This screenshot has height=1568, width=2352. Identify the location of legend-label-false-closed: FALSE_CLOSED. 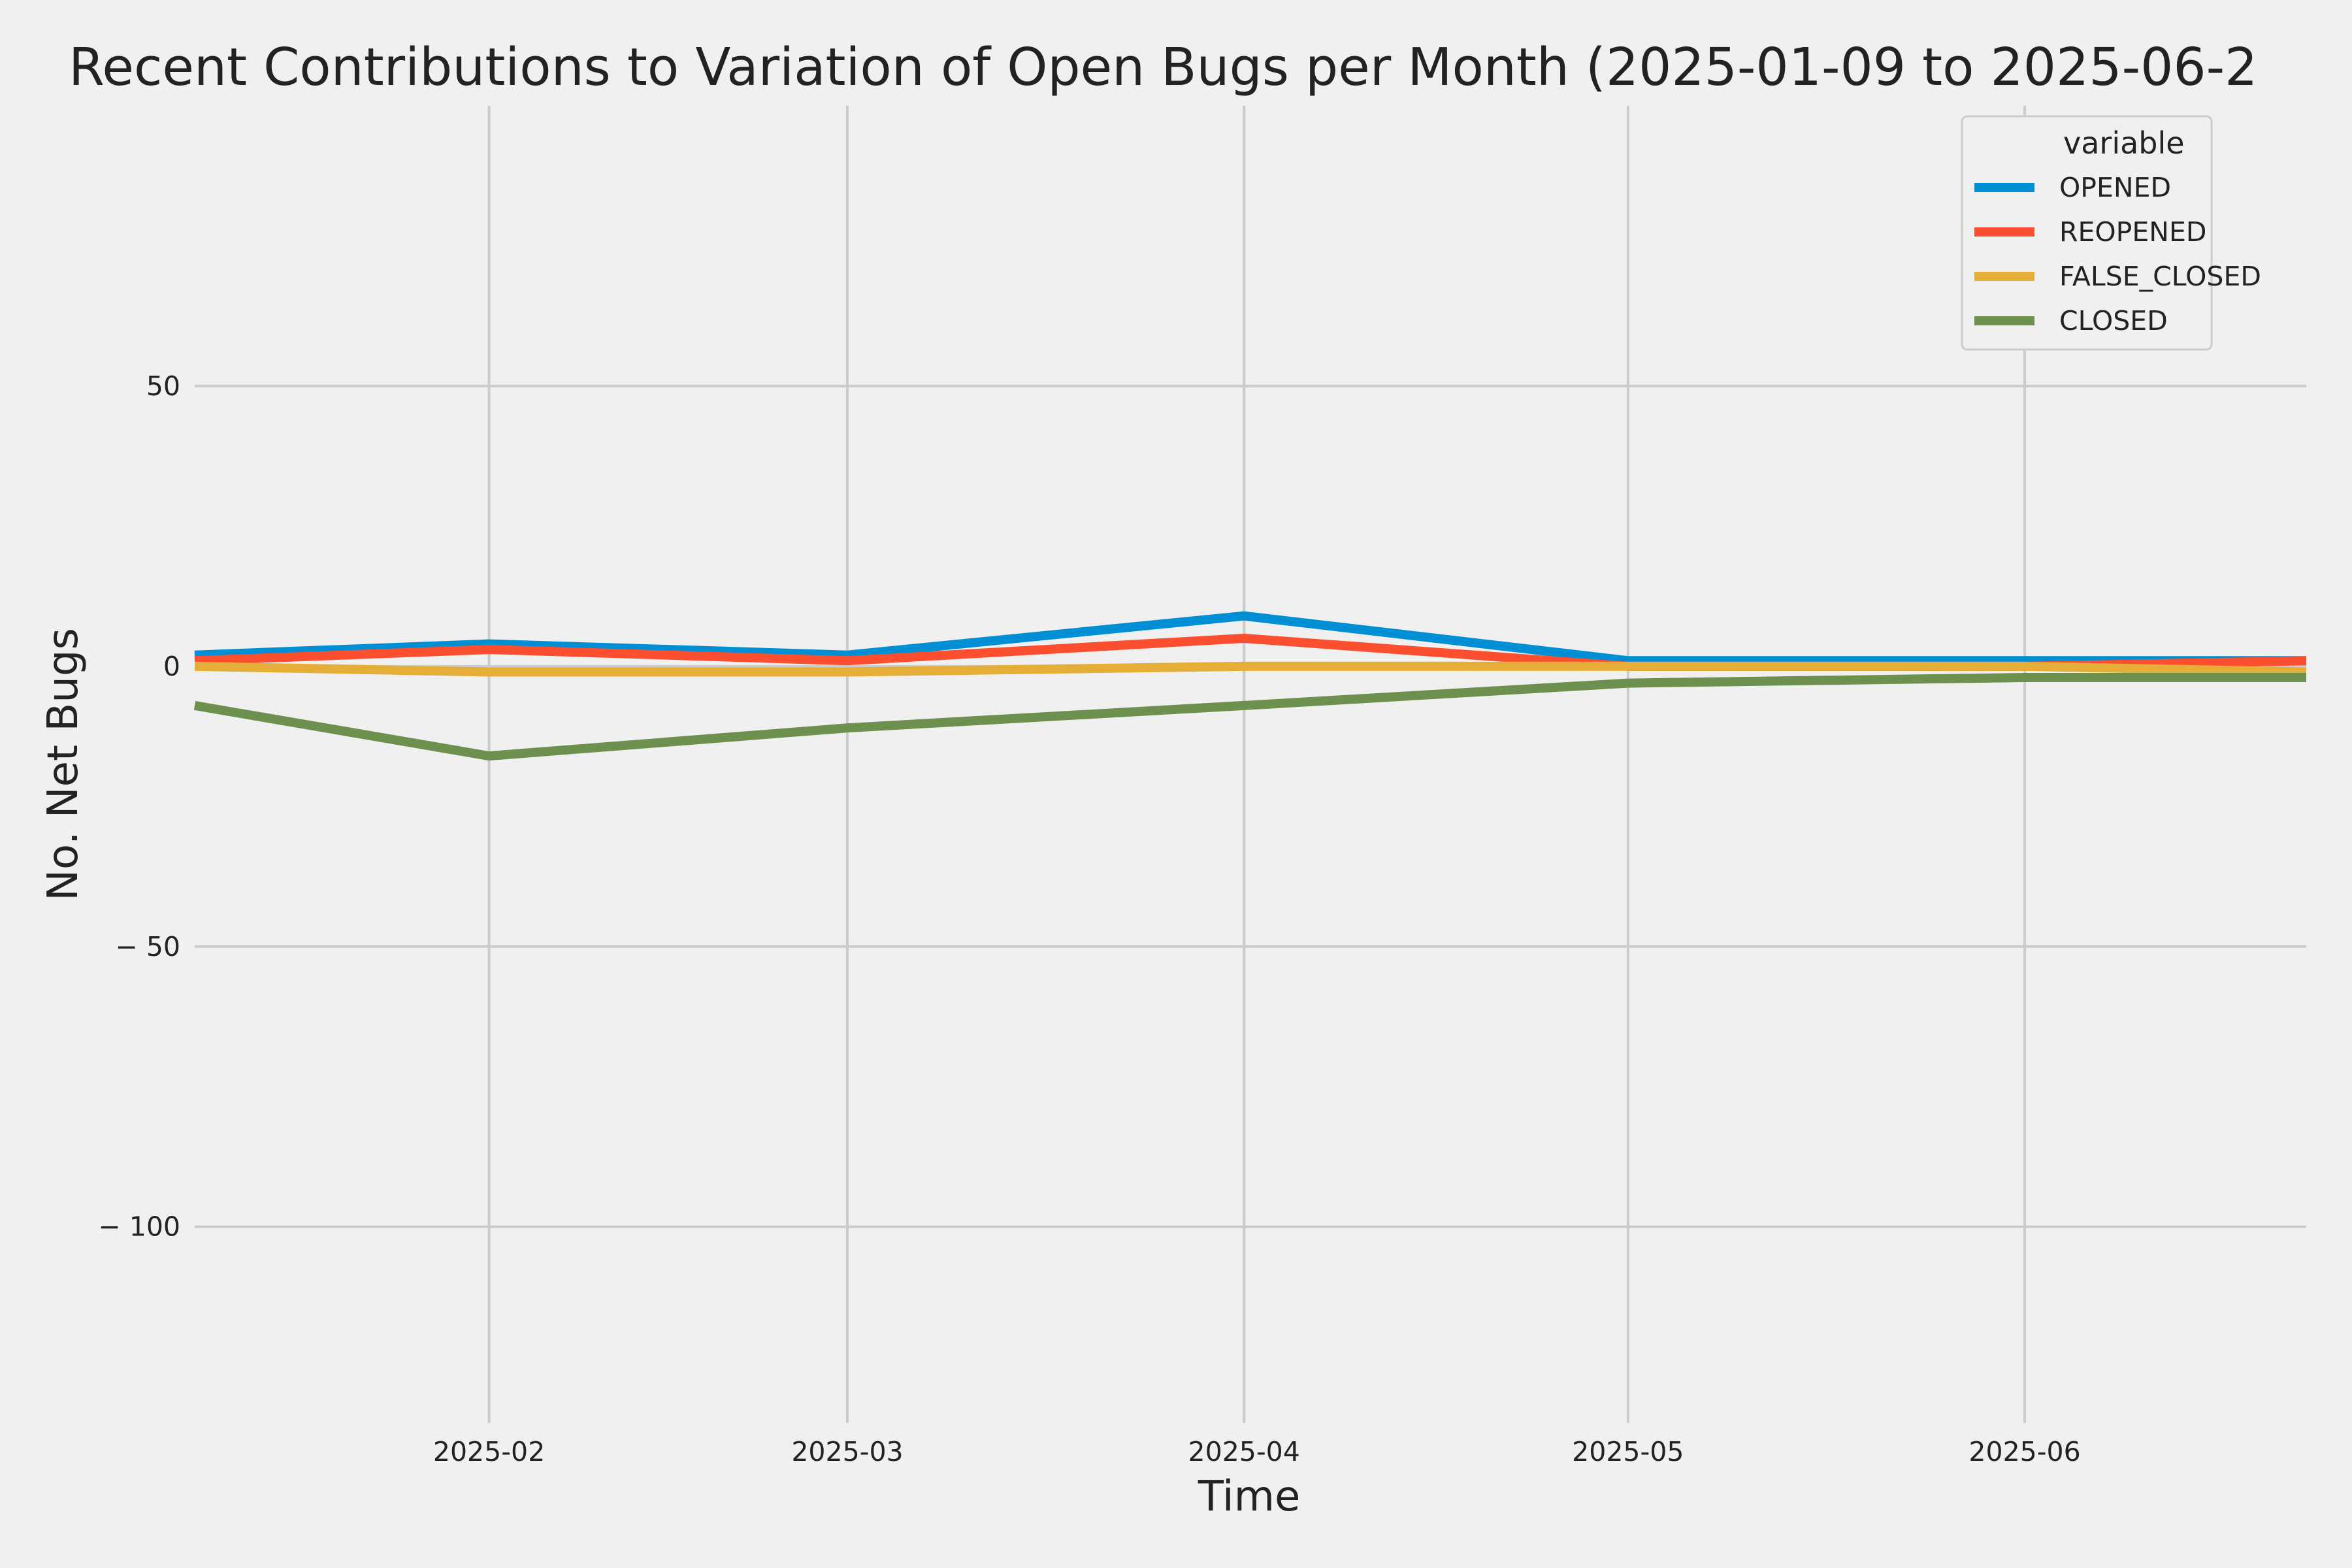
(2160, 276).